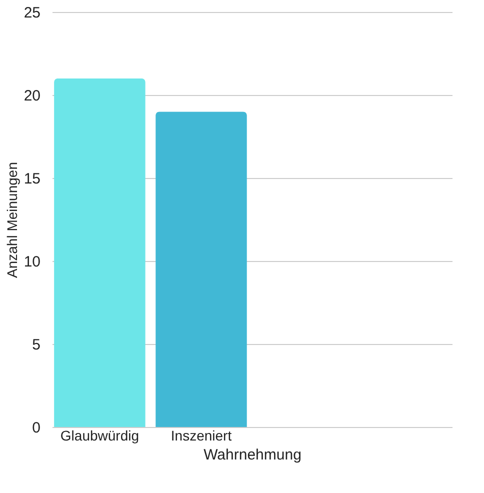  I want to click on y-tick-label: 0, so click(36, 428).